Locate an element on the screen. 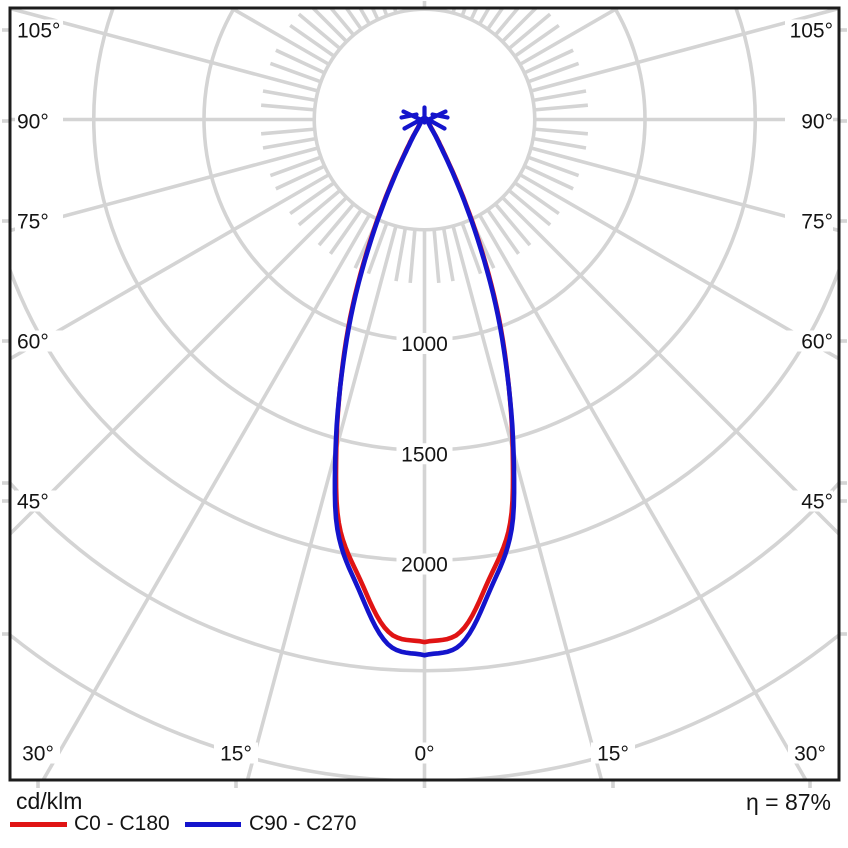 The width and height of the screenshot is (848, 848). angle-label-left-60°-bg is located at coordinates (39, 341).